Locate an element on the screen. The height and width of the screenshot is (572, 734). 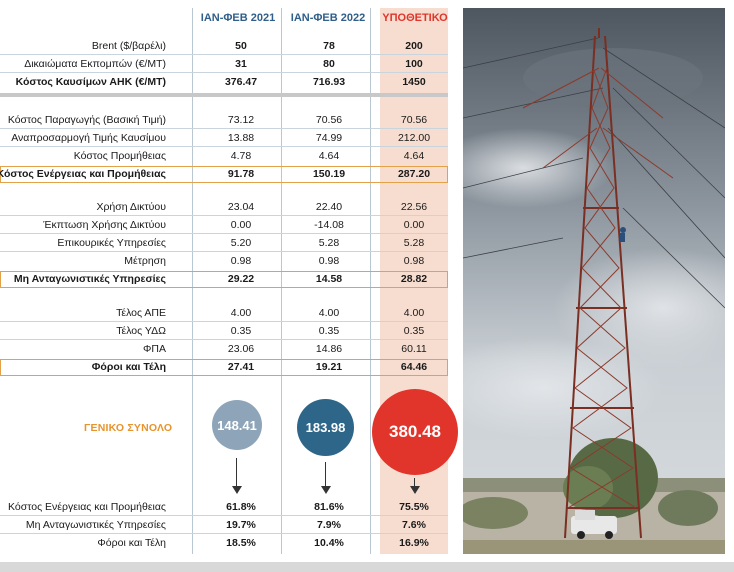
value-hypothetical: 4.64 is located at coordinates (414, 156).